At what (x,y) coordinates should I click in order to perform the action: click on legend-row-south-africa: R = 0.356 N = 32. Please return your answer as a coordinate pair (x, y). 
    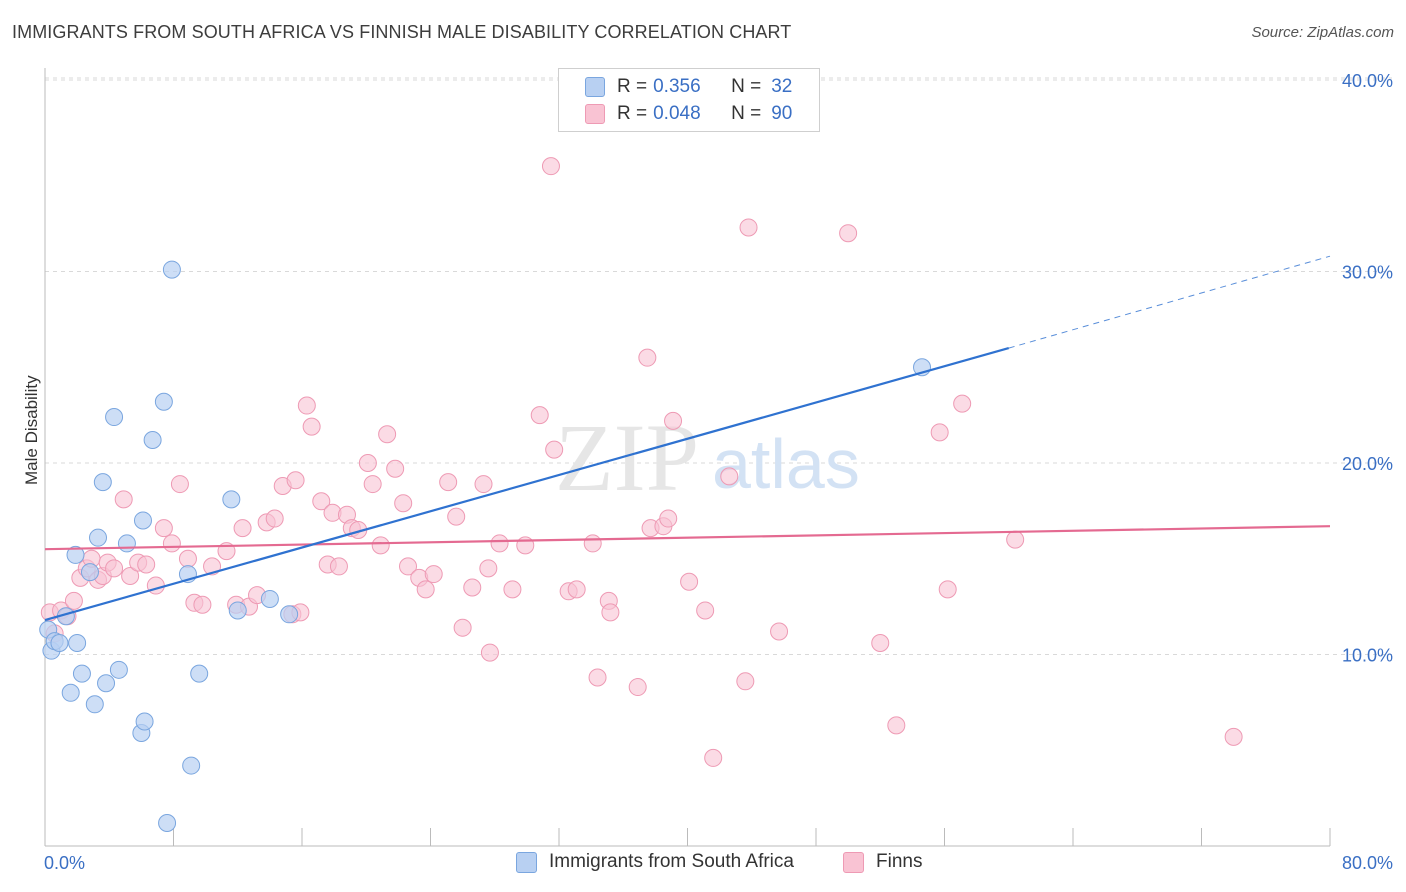
    Looking at the image, I should click on (688, 87).